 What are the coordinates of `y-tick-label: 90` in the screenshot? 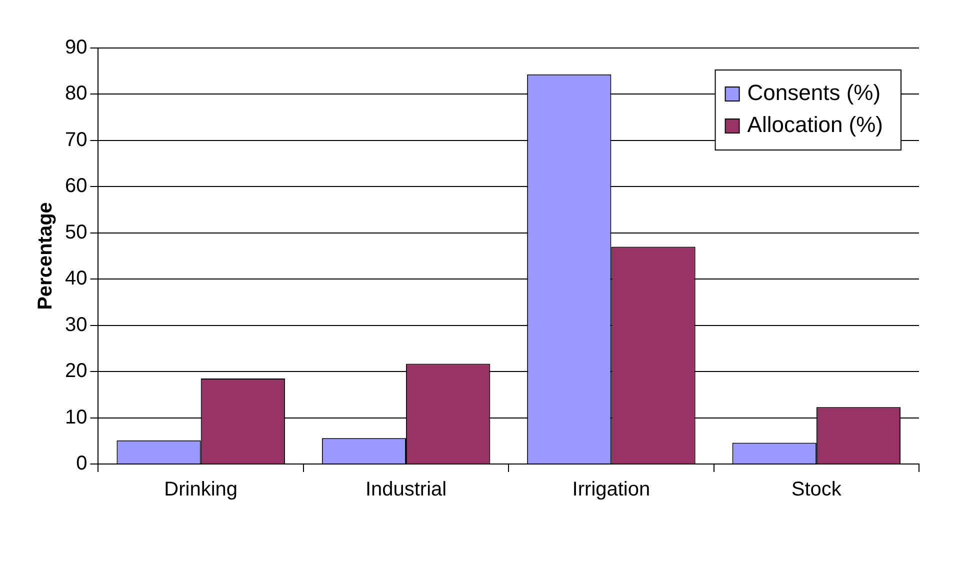 It's located at (76, 47).